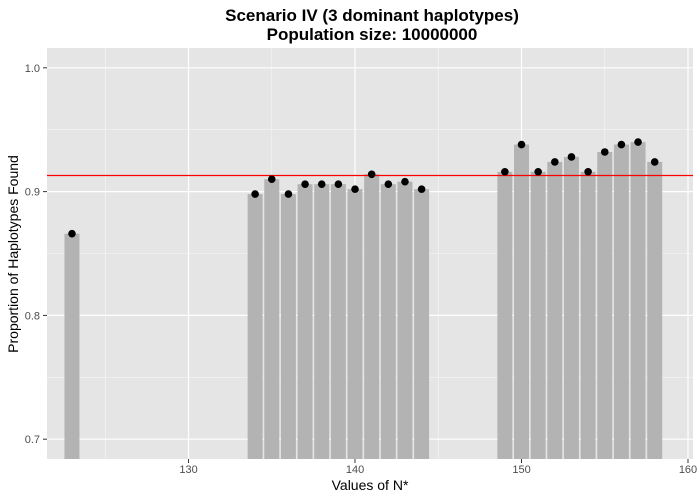 The image size is (700, 500). I want to click on x-axis-title: Values of N*, so click(370, 485).